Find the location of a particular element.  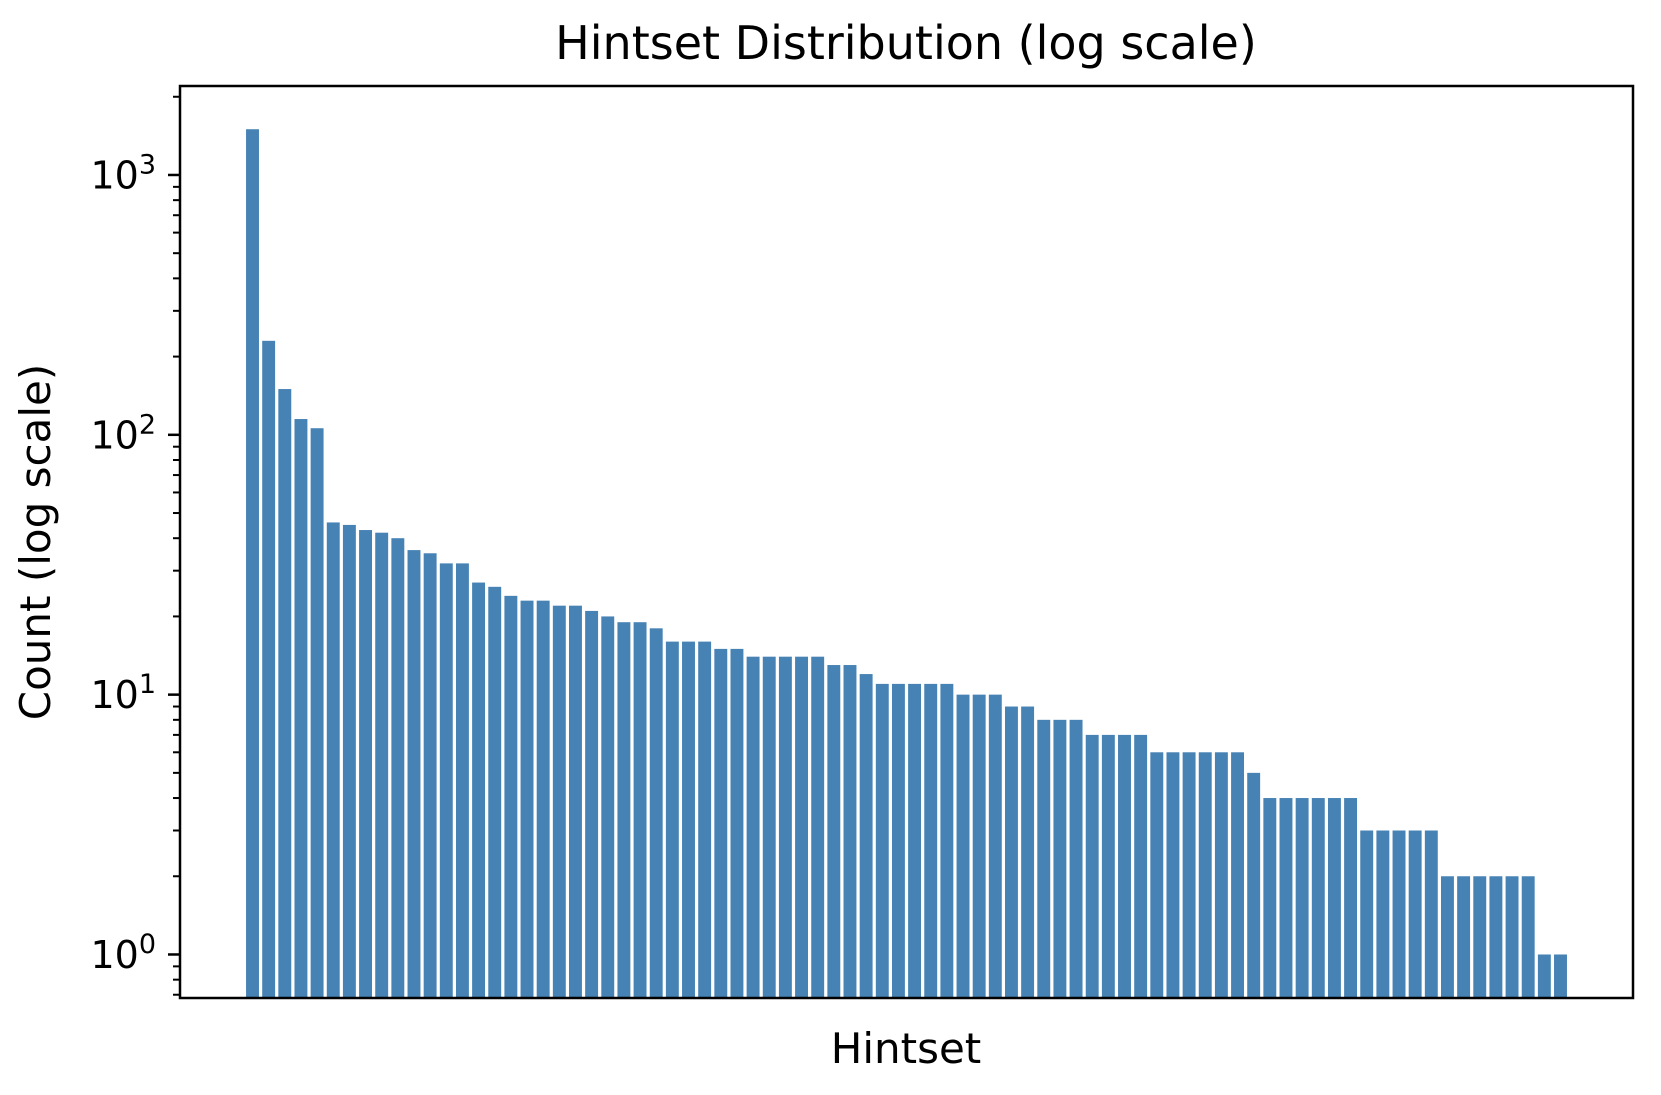

y-tick-label: 102 is located at coordinates (123, 433).